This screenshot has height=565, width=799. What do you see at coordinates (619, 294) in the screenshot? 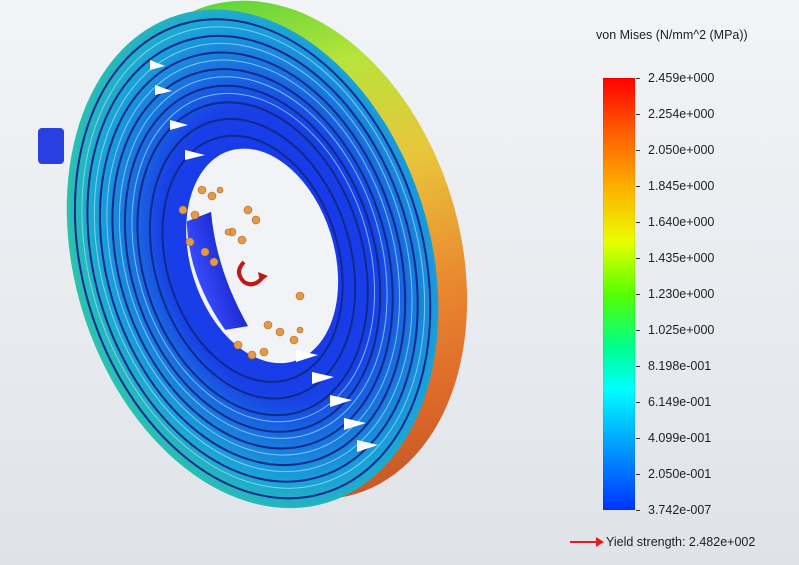
I see `stress-colorbar` at bounding box center [619, 294].